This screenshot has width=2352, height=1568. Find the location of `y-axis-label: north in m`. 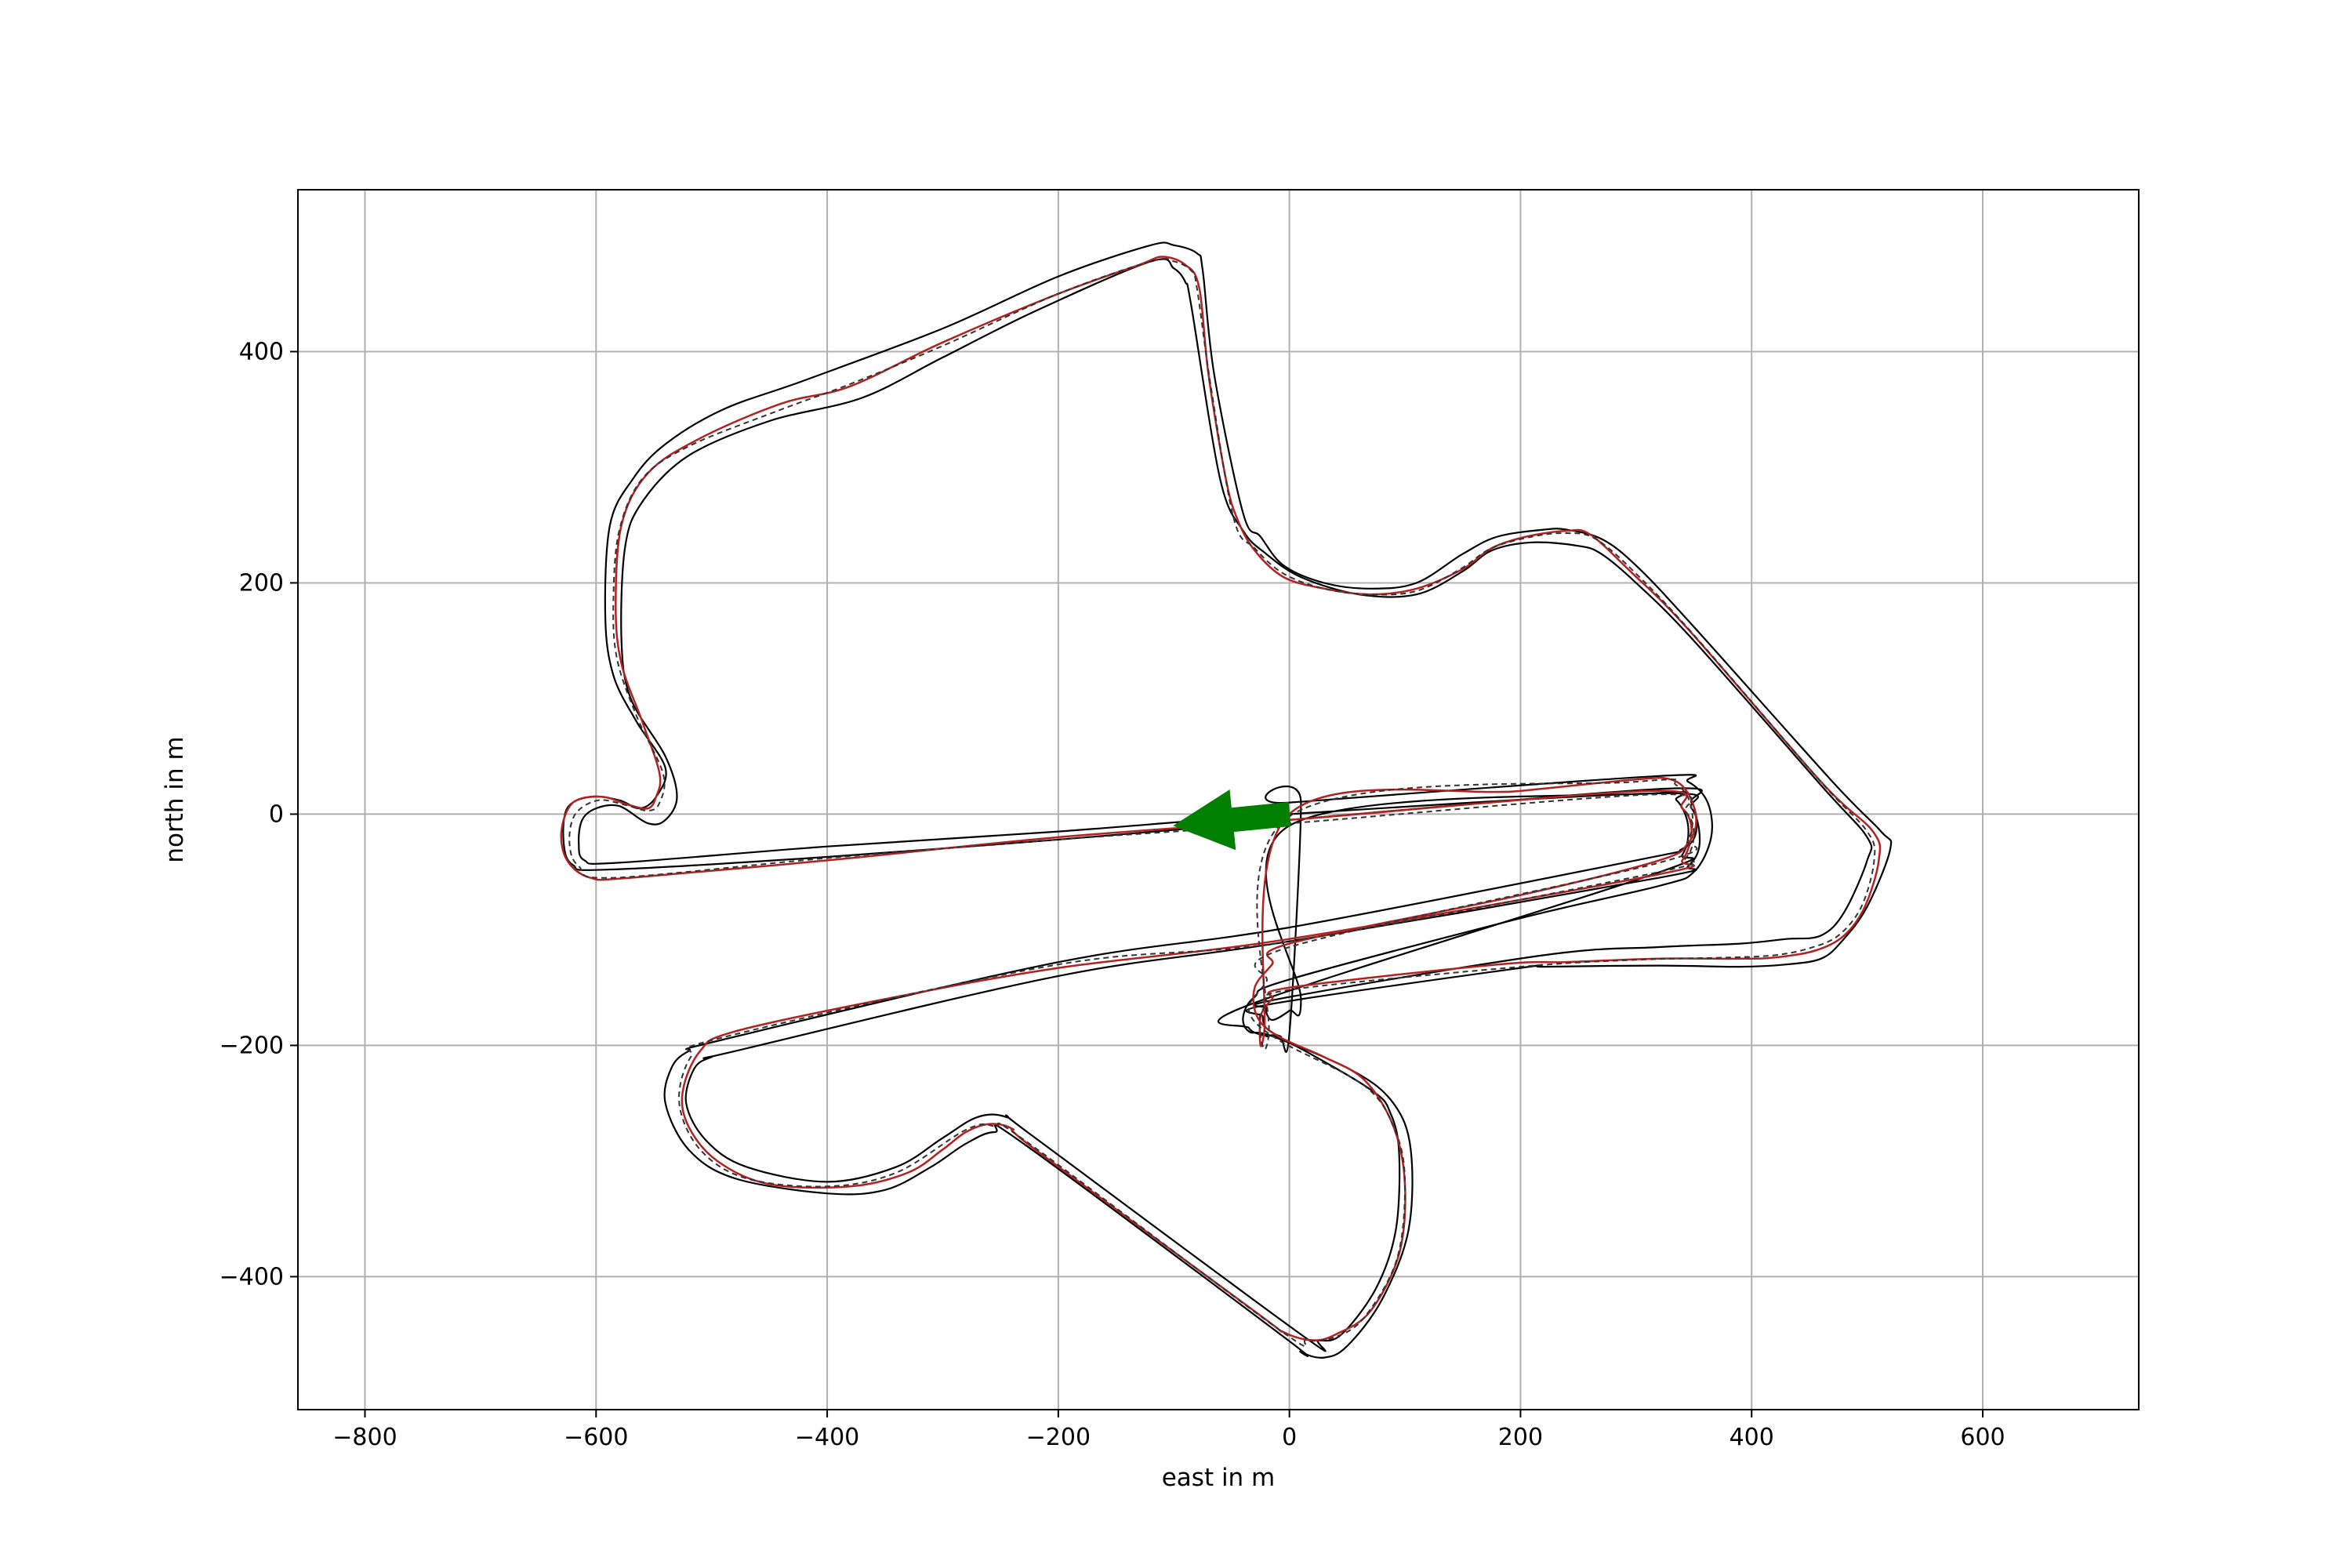

y-axis-label: north in m is located at coordinates (175, 799).